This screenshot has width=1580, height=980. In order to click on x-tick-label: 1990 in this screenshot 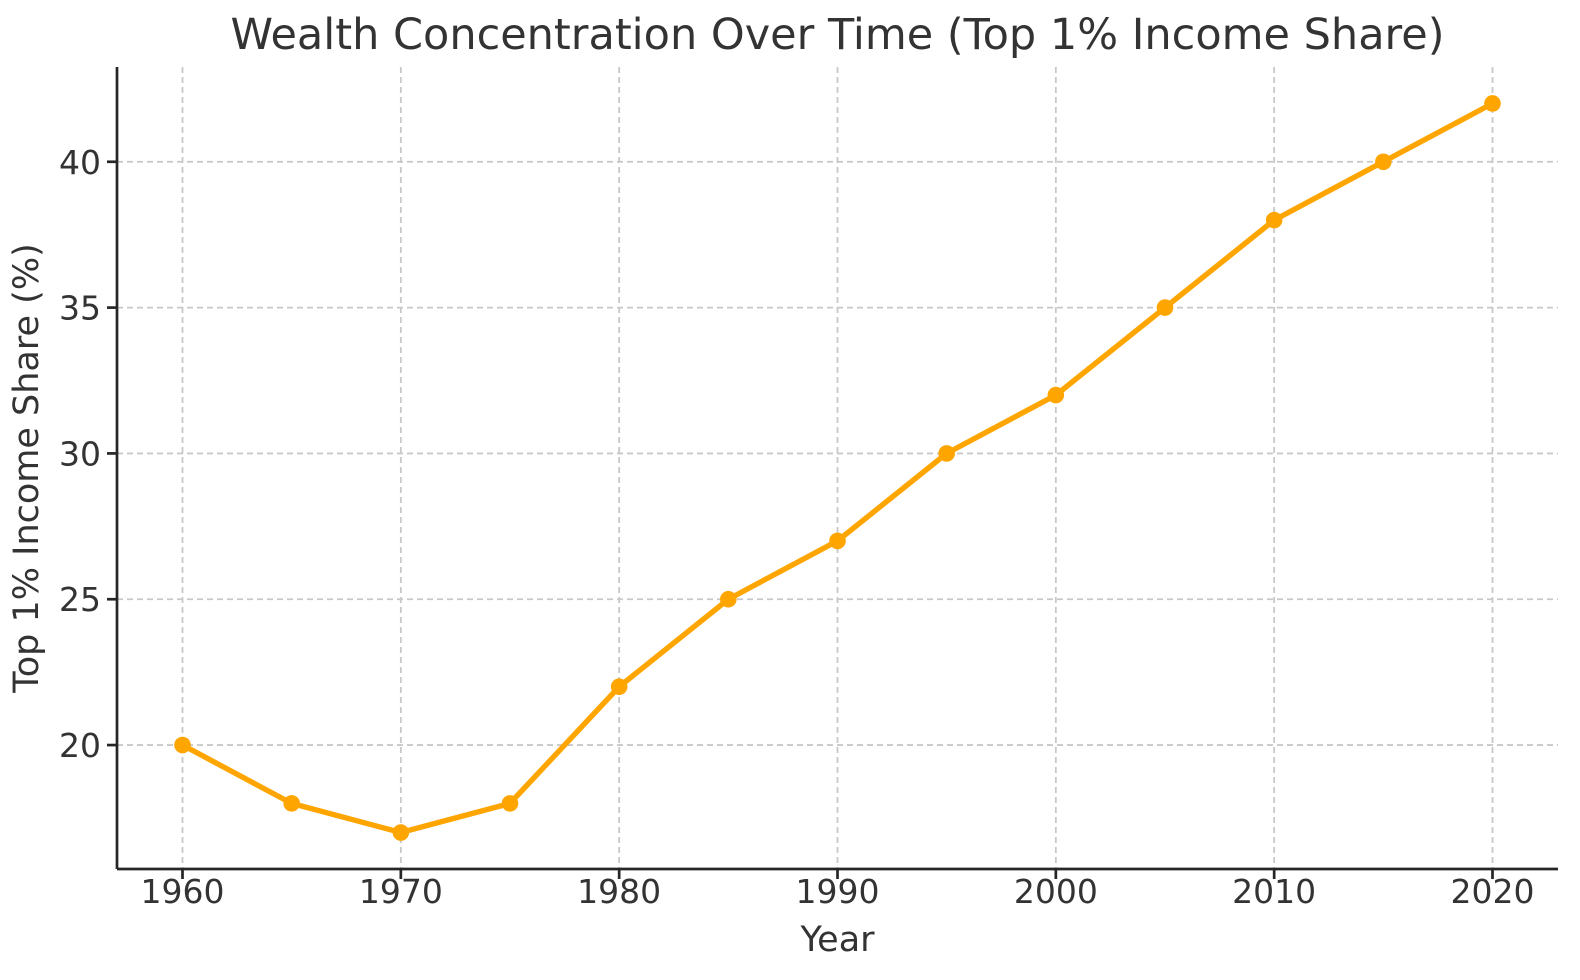, I will do `click(838, 891)`.